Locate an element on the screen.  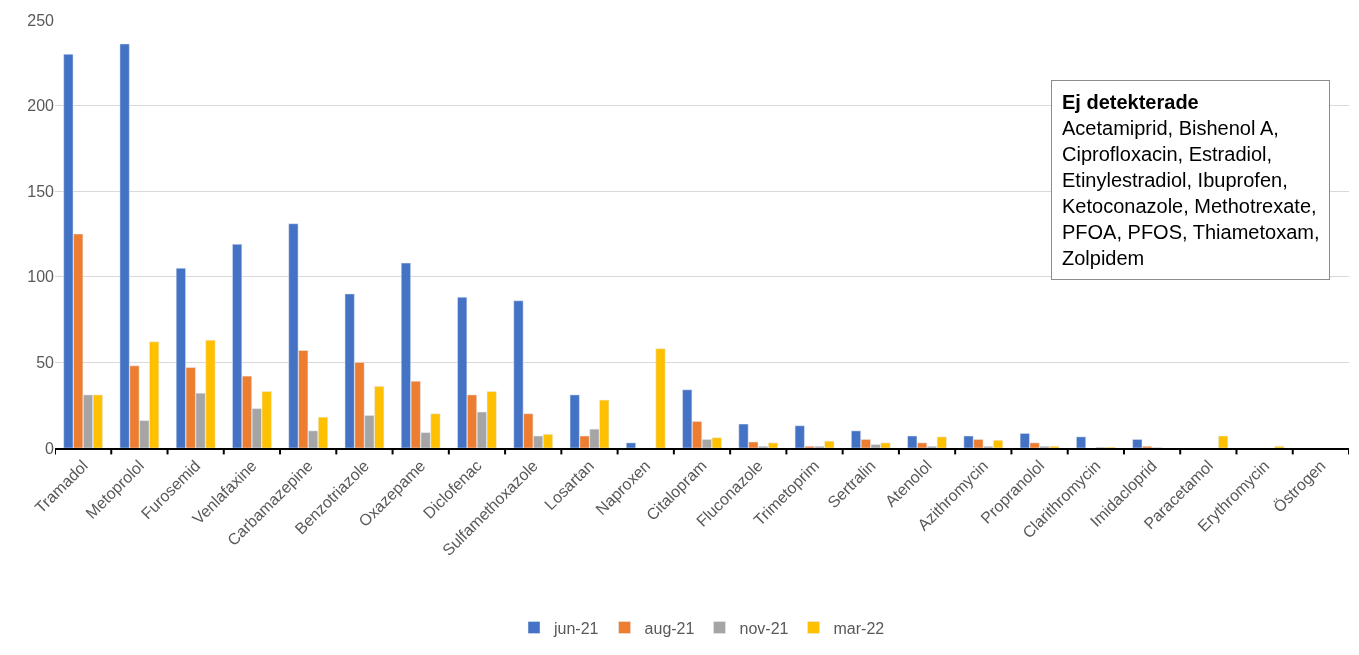
legend-label: nov-21 is located at coordinates (764, 628).